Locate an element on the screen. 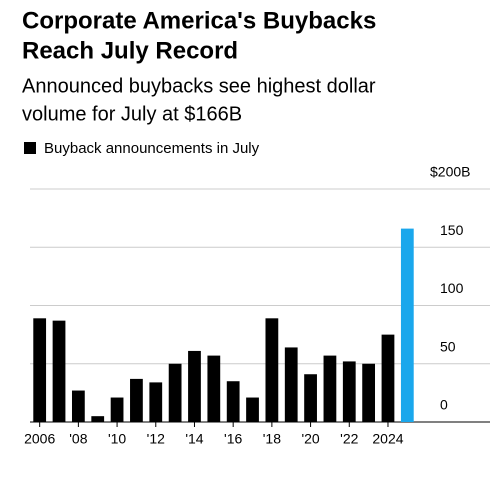  y-tick-label: 100 is located at coordinates (452, 288).